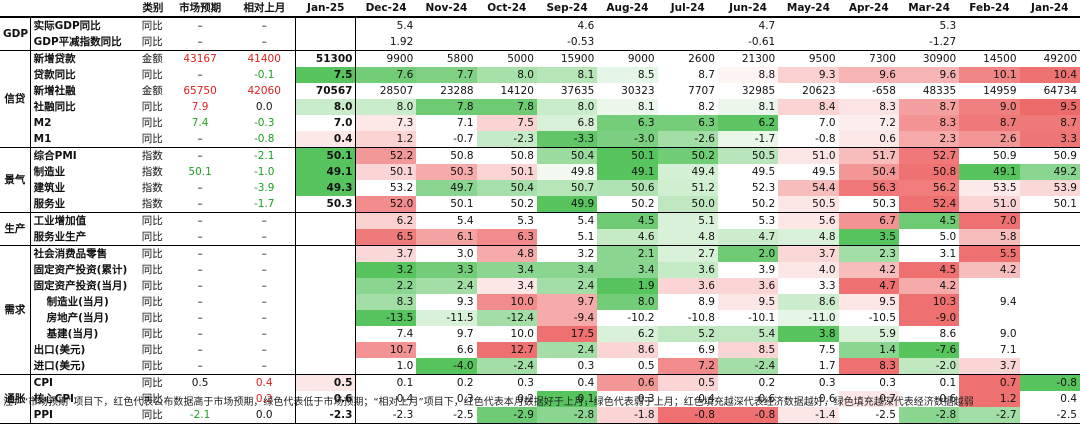 The width and height of the screenshot is (1080, 426). Describe the element at coordinates (687, 253) in the screenshot. I see `month-value: 2.7` at that location.